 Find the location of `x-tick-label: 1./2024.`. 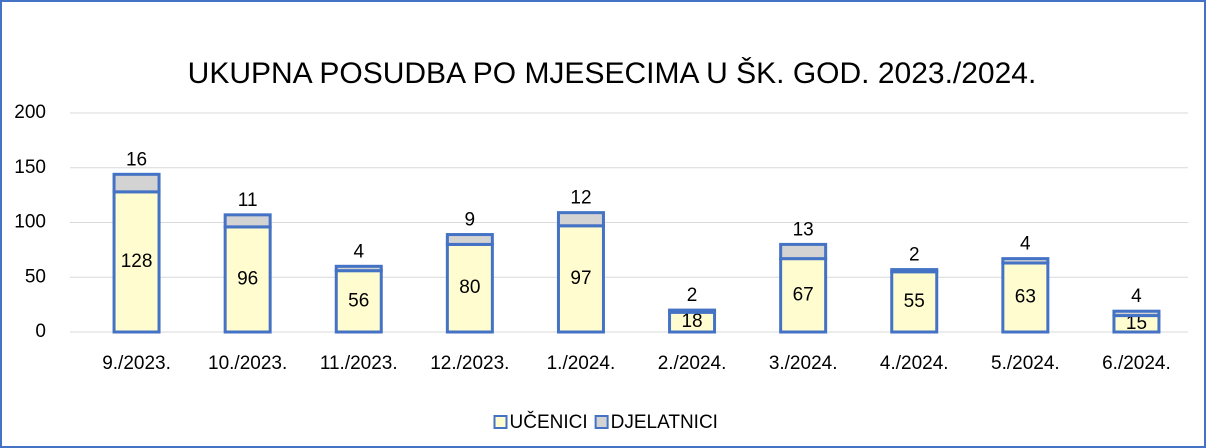

x-tick-label: 1./2024. is located at coordinates (581, 363).